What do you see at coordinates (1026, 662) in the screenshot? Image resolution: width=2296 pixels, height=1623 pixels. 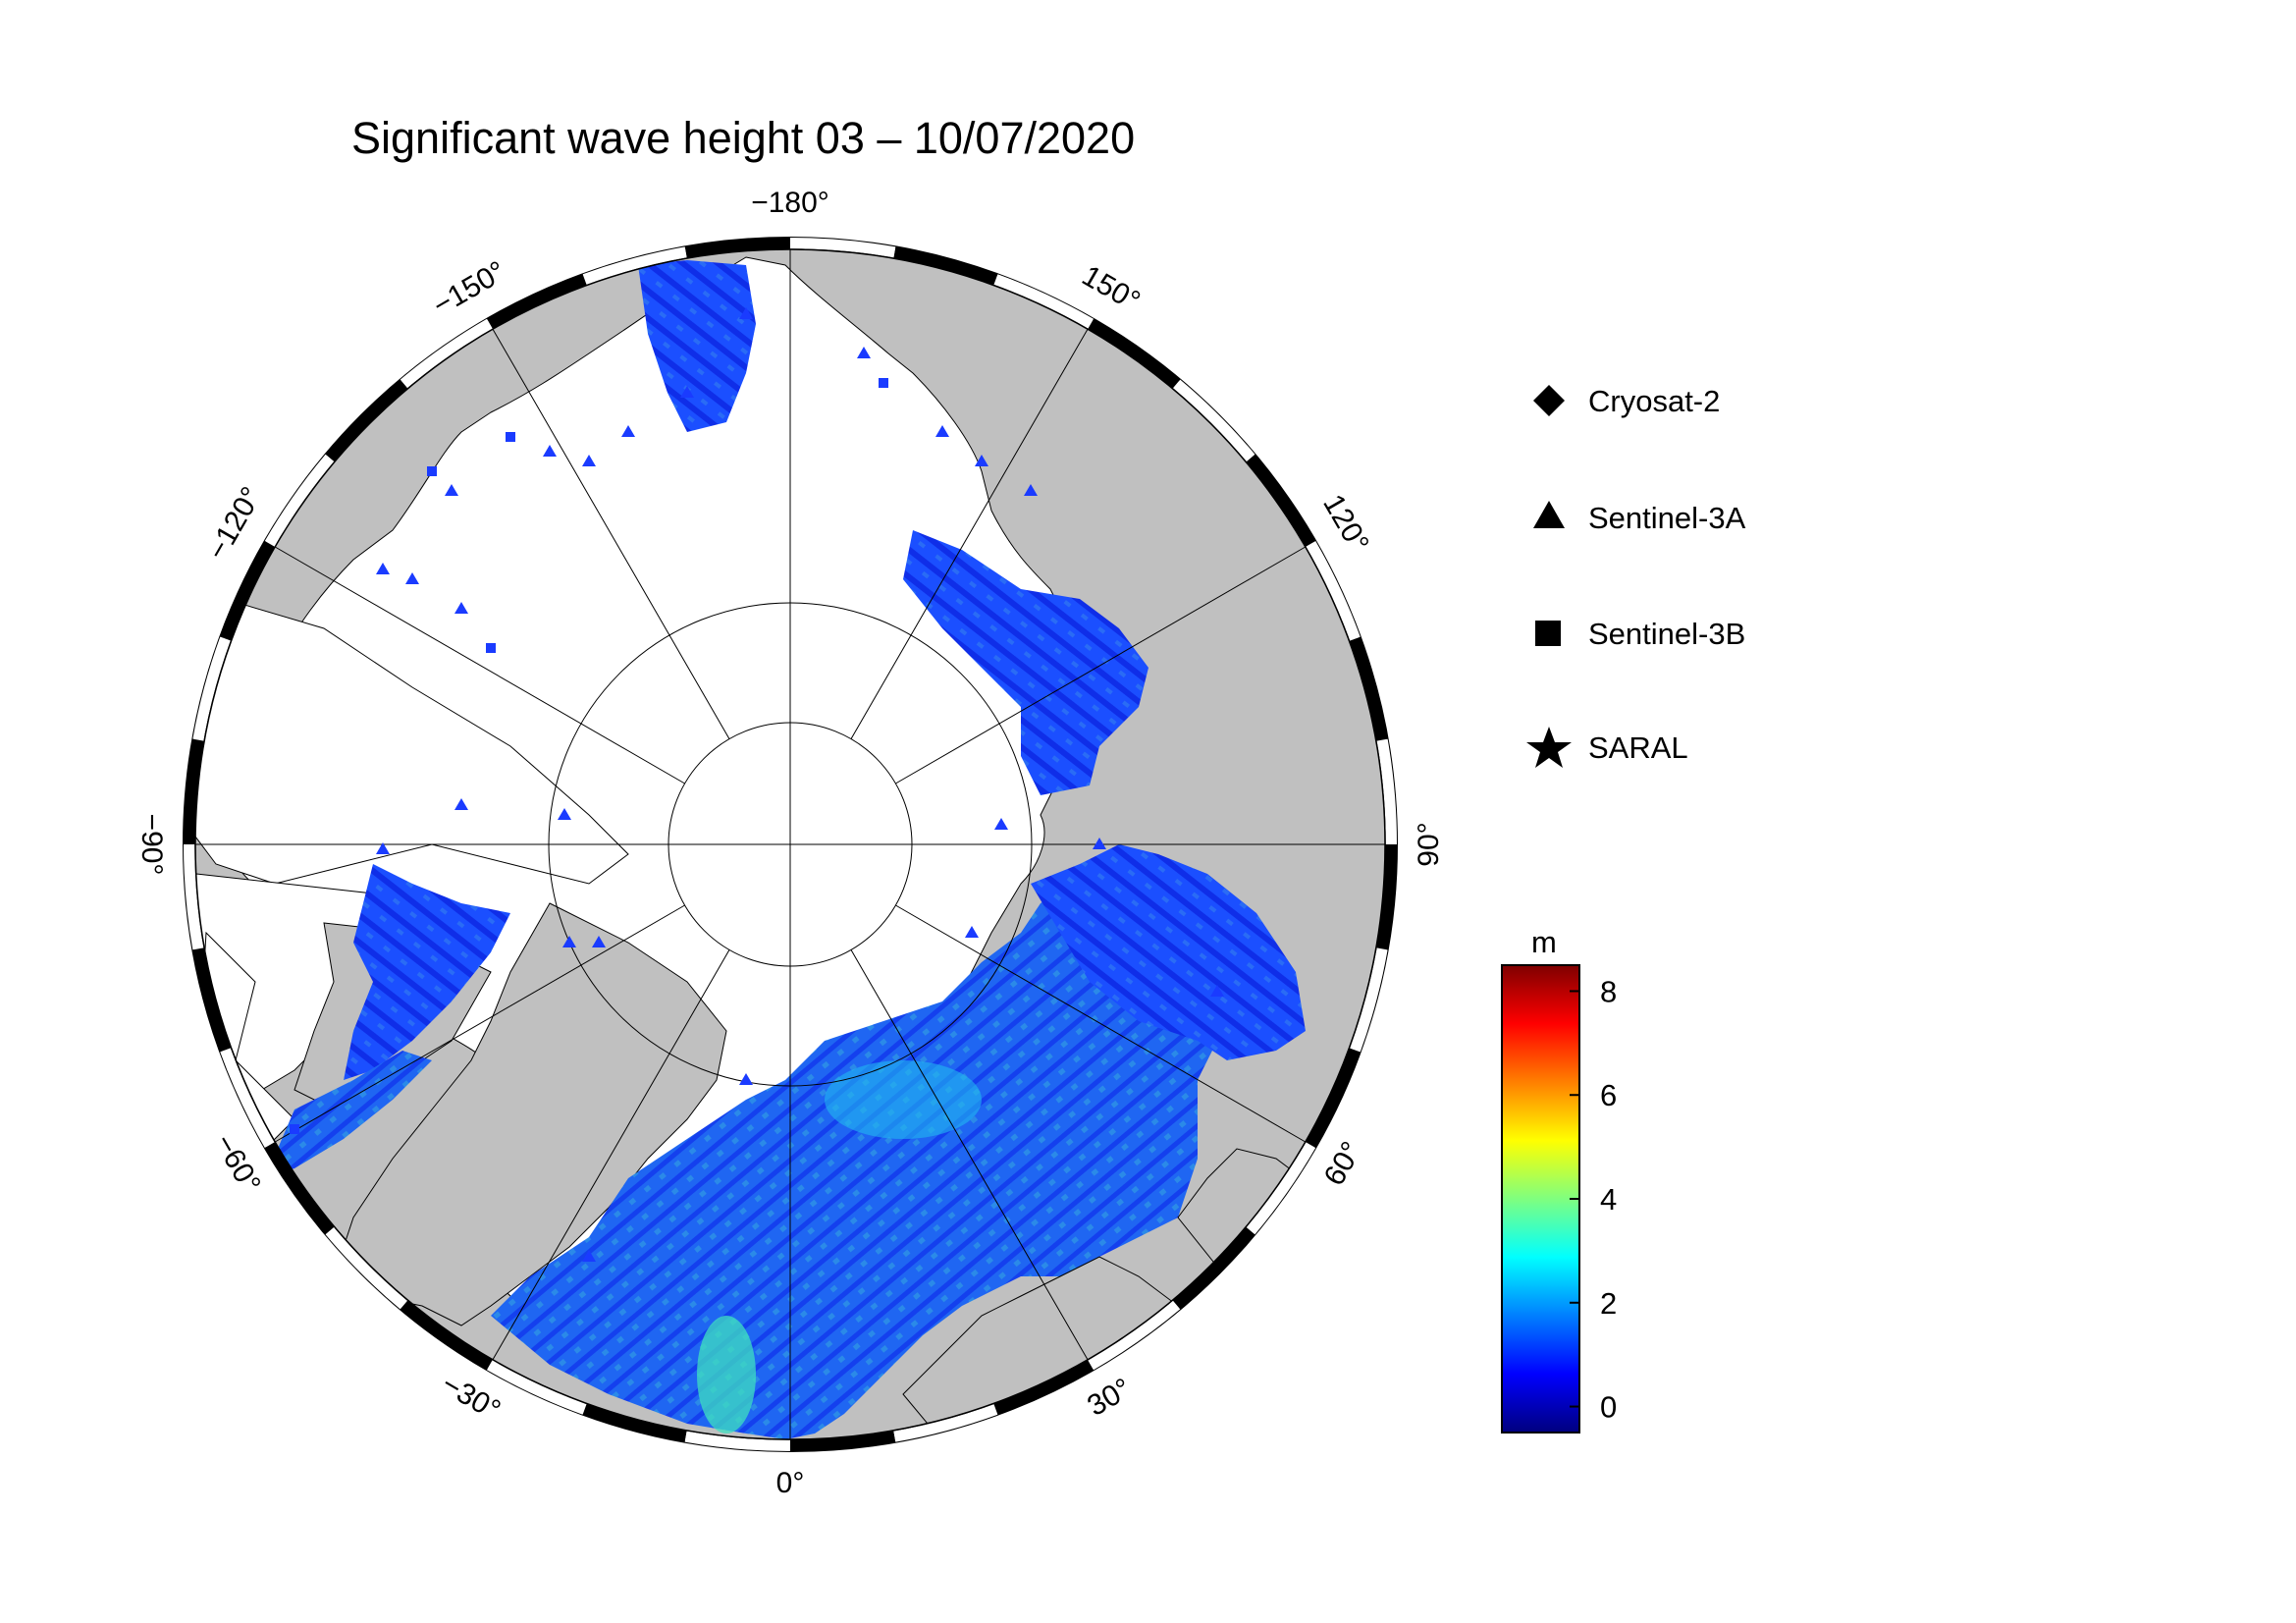 I see `swath-laptev` at bounding box center [1026, 662].